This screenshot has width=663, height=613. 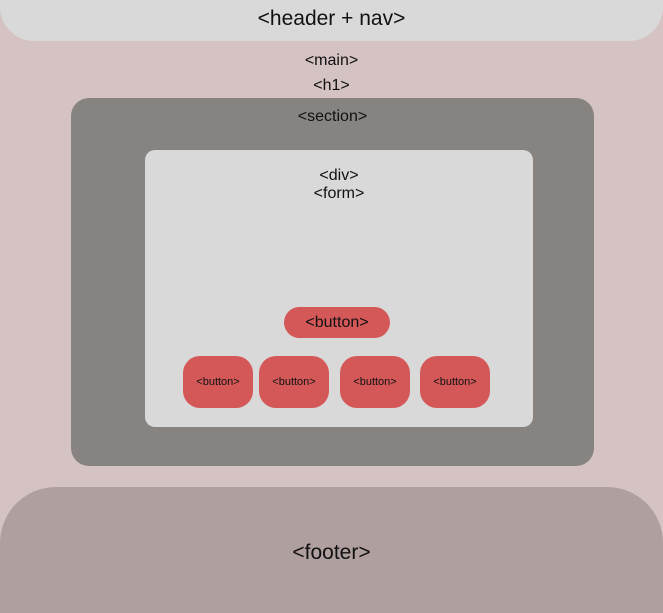 I want to click on footer-label: <footer>, so click(x=331, y=552).